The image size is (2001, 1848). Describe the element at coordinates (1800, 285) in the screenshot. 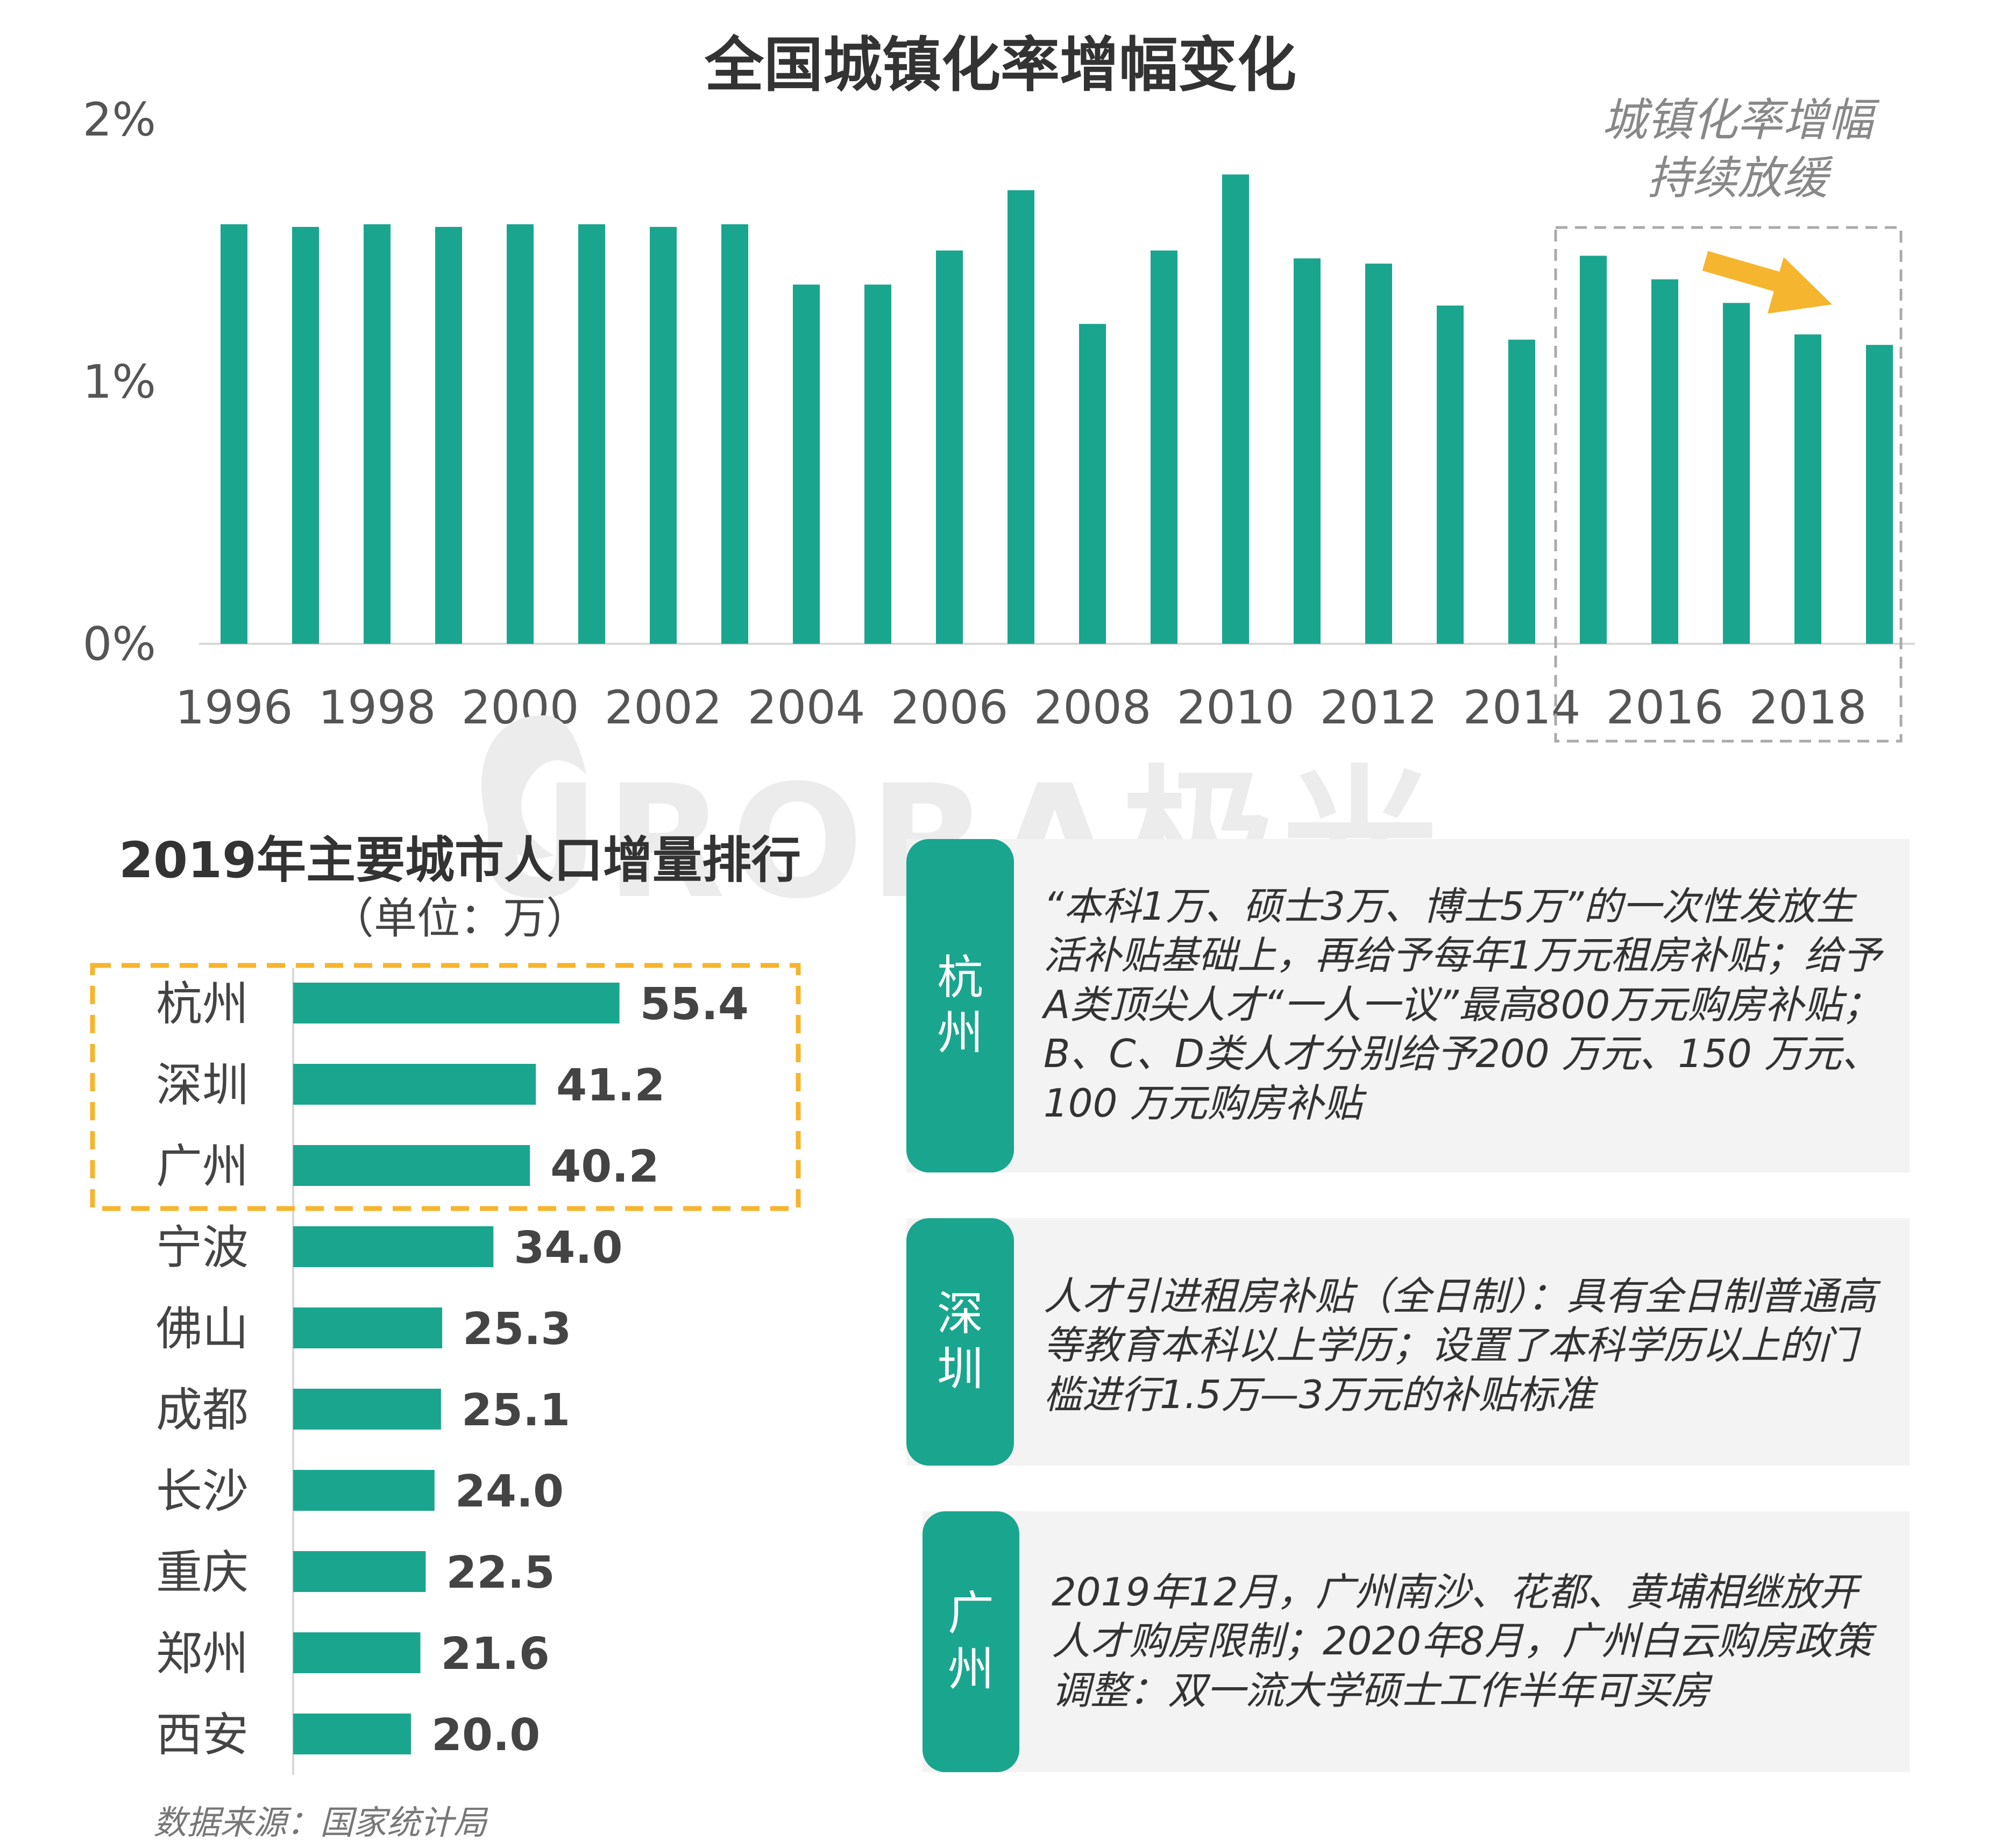

I see `trend-arrow-head` at that location.